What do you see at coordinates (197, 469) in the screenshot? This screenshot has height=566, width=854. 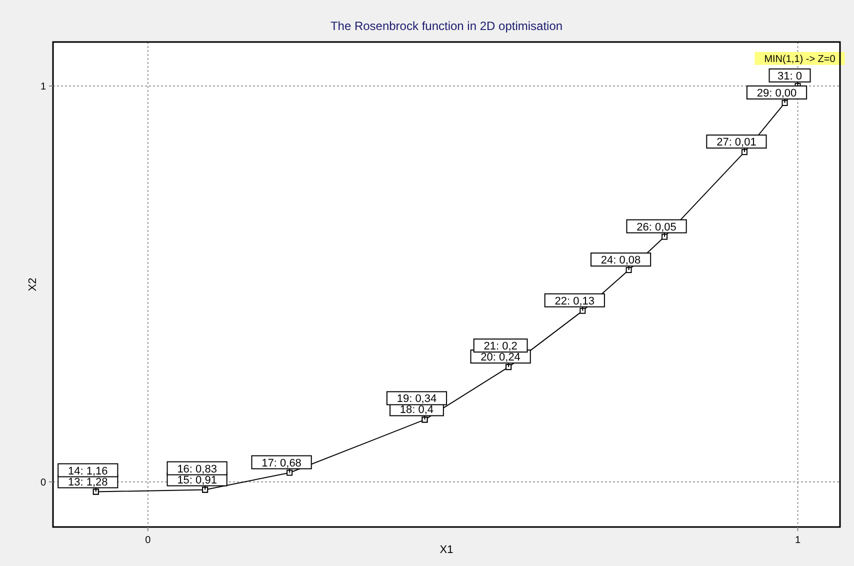 I see `data-label: 16: 0,83` at bounding box center [197, 469].